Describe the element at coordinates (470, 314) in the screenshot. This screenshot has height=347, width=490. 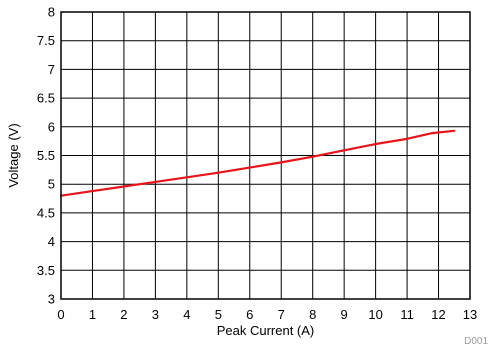
I see `x-tick-label: 13` at that location.